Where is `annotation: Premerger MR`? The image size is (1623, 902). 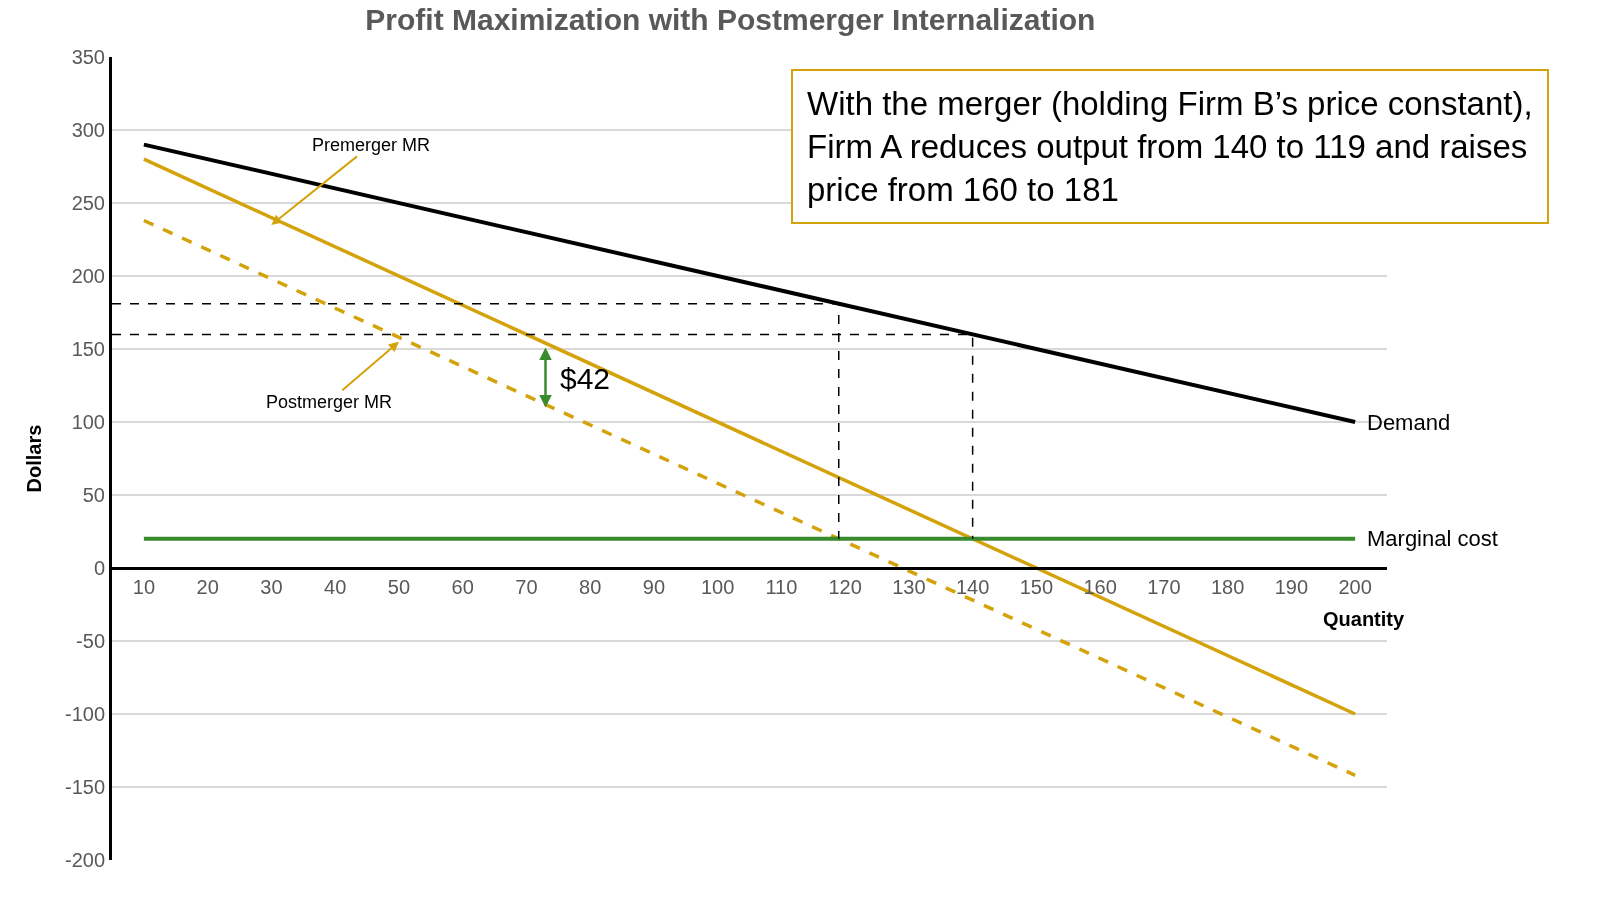 annotation: Premerger MR is located at coordinates (371, 145).